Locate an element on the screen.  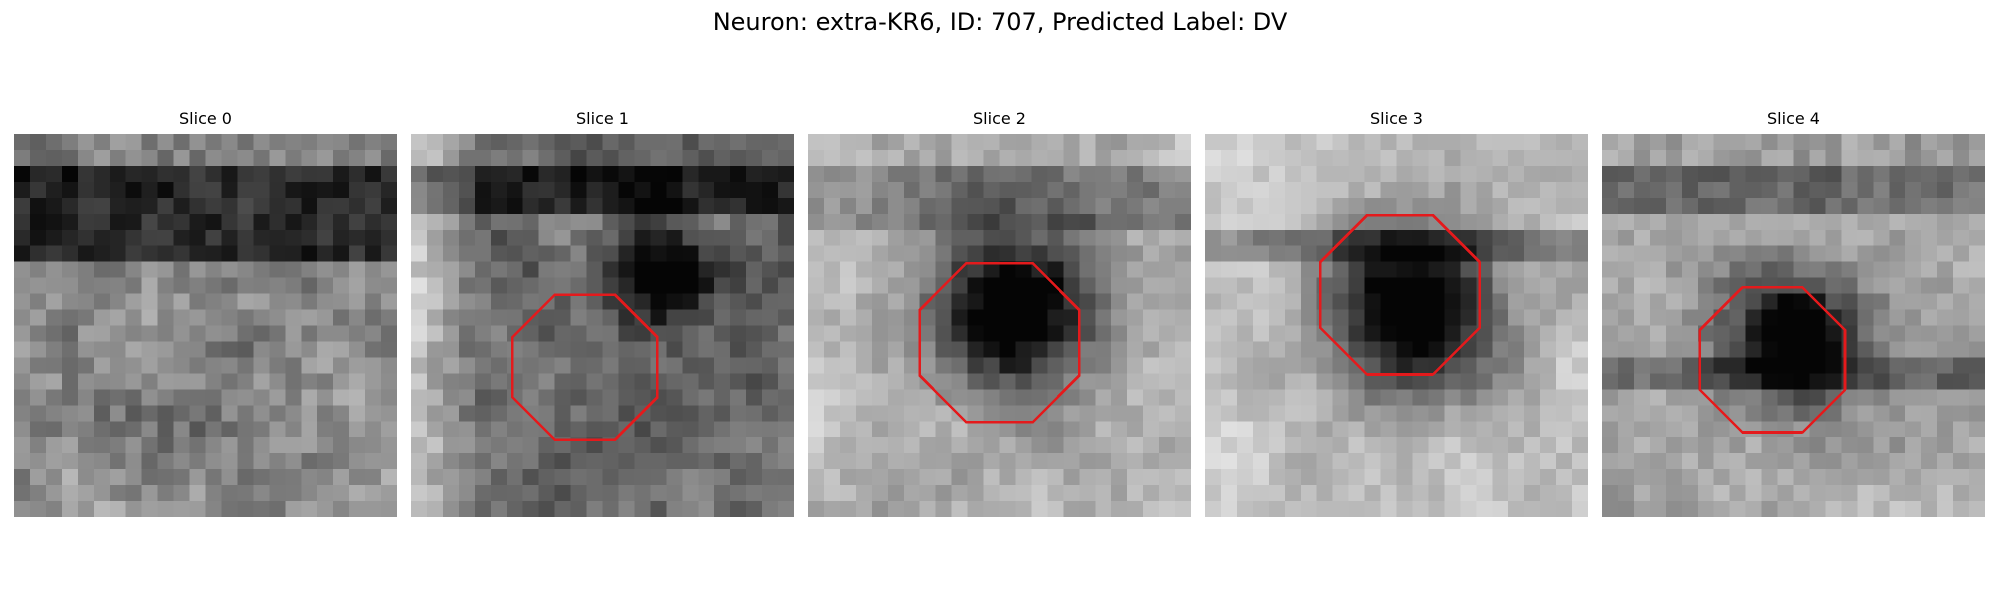
slice-title: Slice 2 is located at coordinates (999, 118).